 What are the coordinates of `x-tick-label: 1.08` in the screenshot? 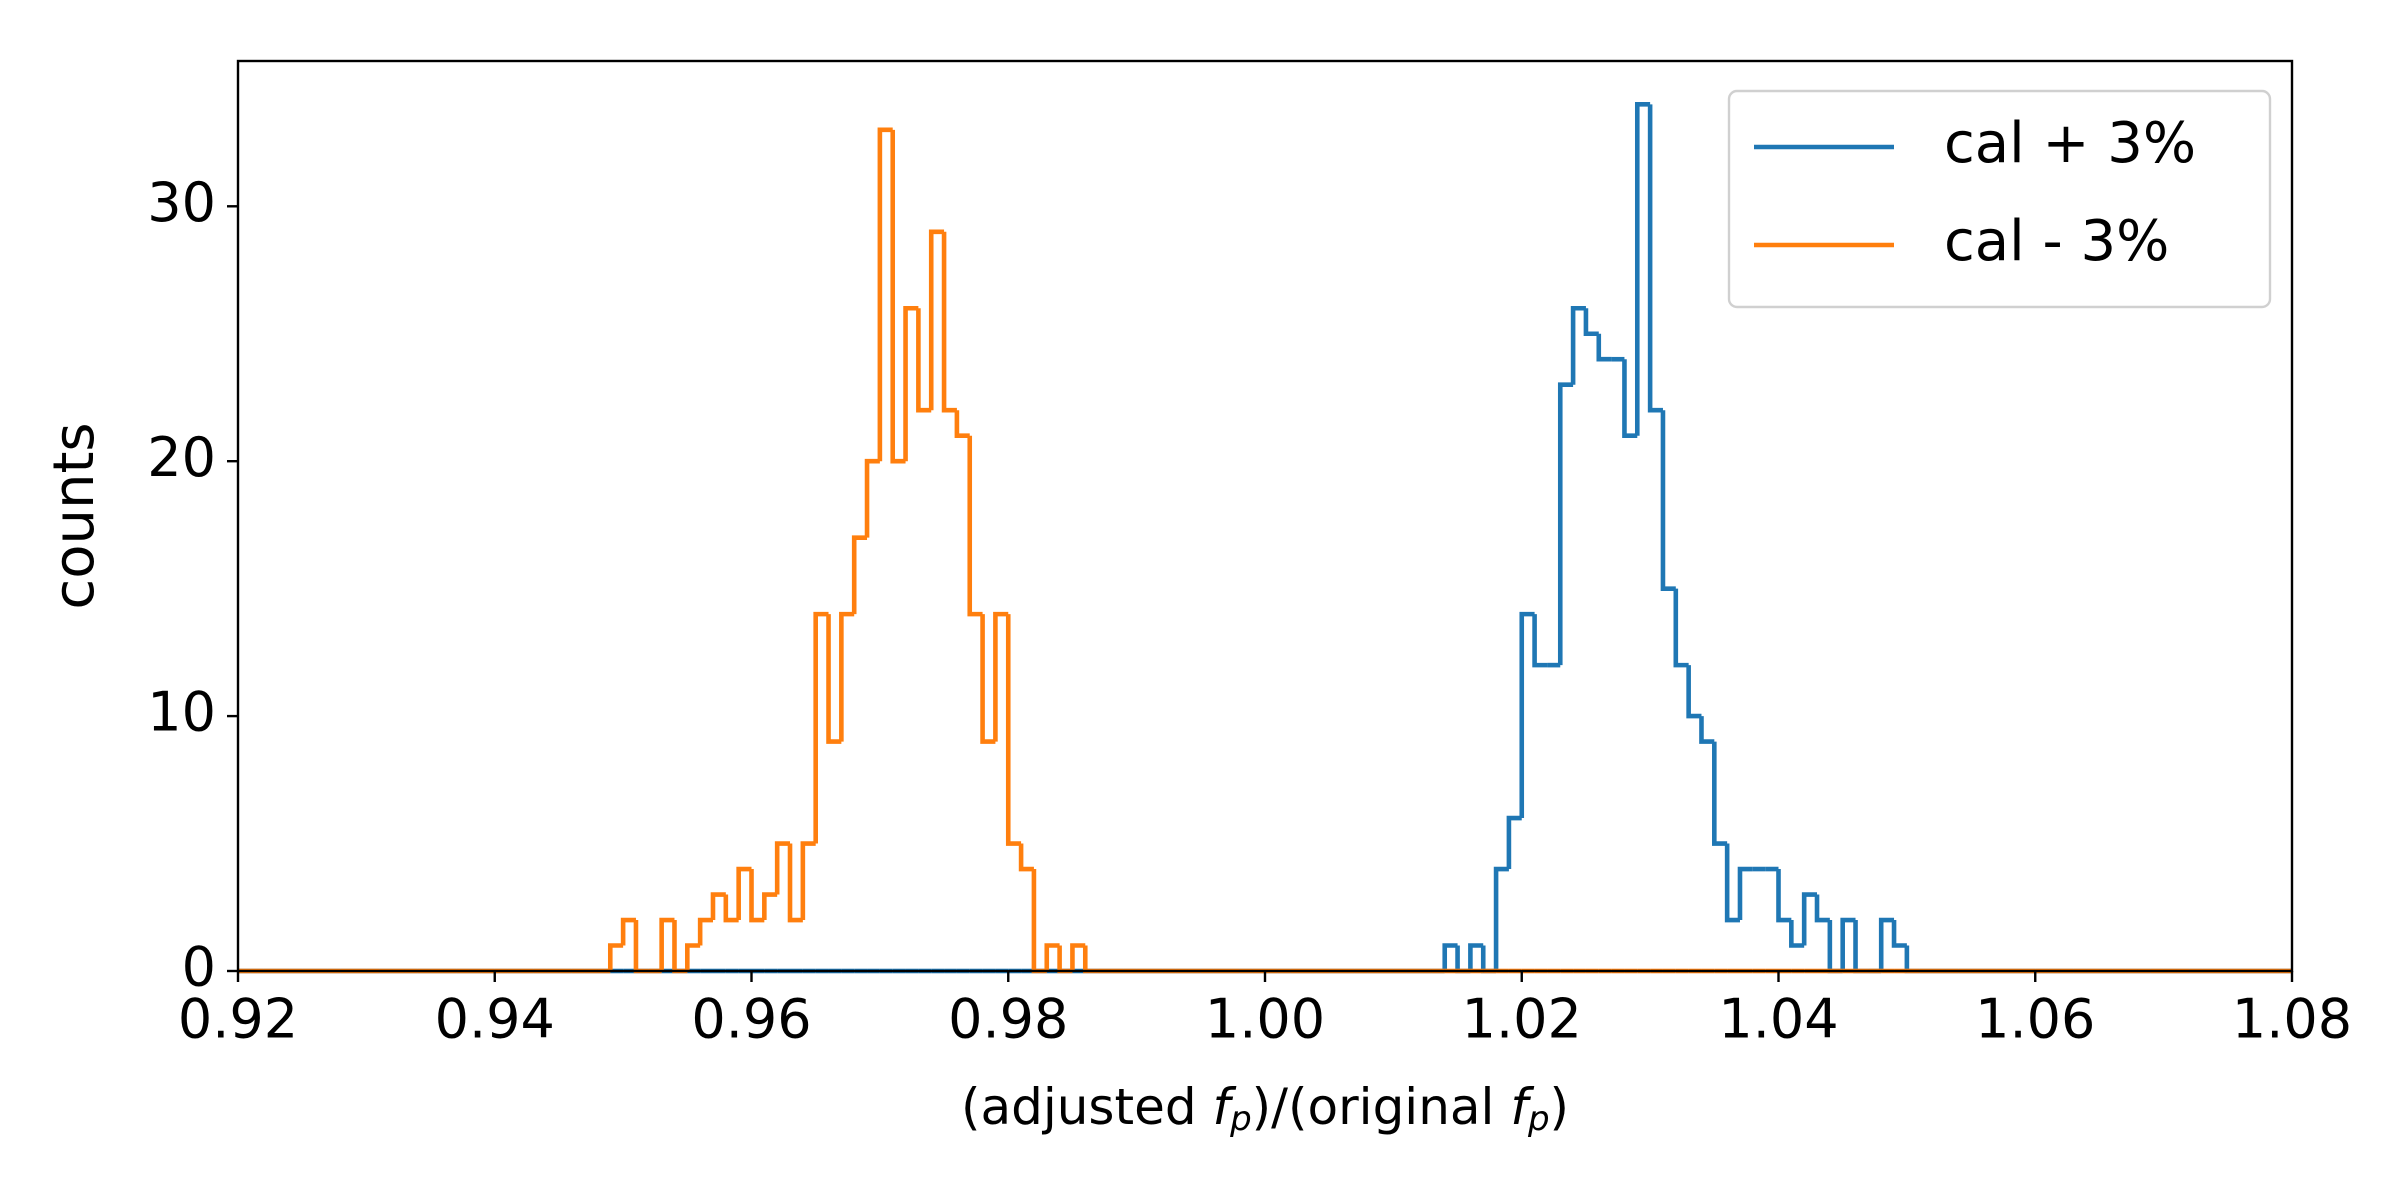 It's located at (2292, 1019).